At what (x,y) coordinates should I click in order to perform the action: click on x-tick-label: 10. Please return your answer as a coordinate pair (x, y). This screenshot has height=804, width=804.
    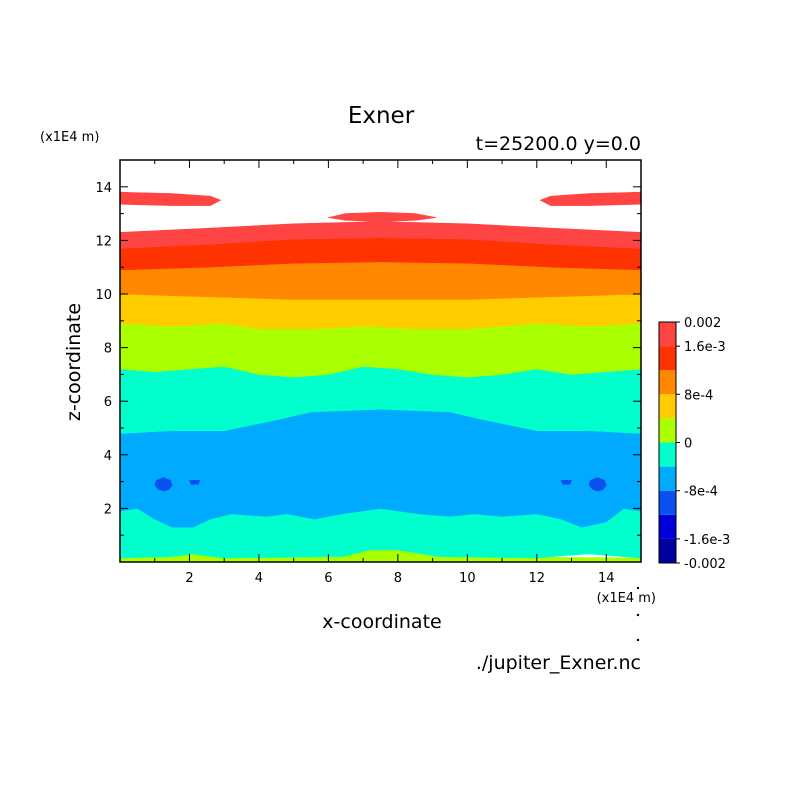
    Looking at the image, I should click on (467, 578).